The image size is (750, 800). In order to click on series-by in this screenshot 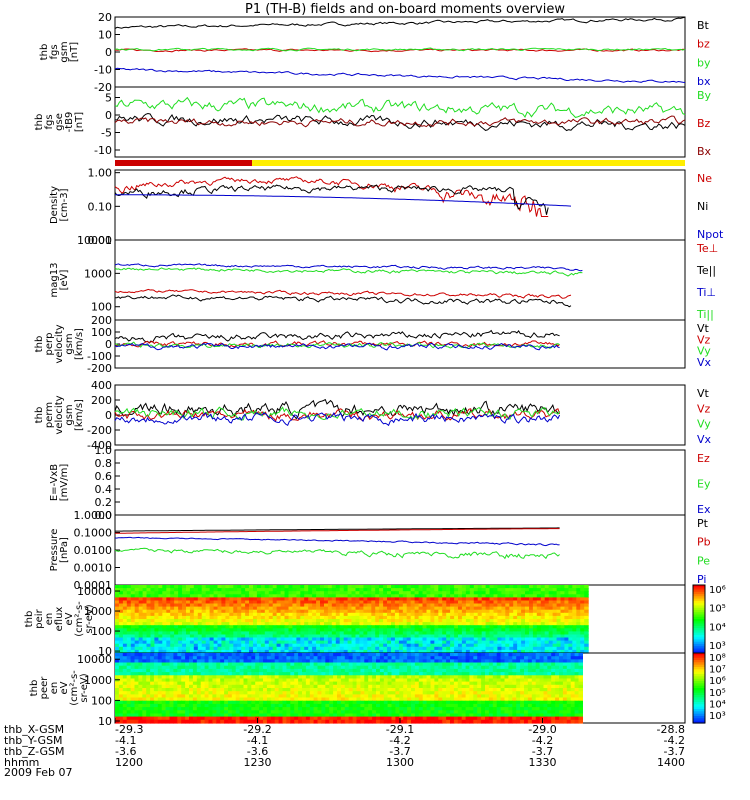, I will do `click(400, 107)`.